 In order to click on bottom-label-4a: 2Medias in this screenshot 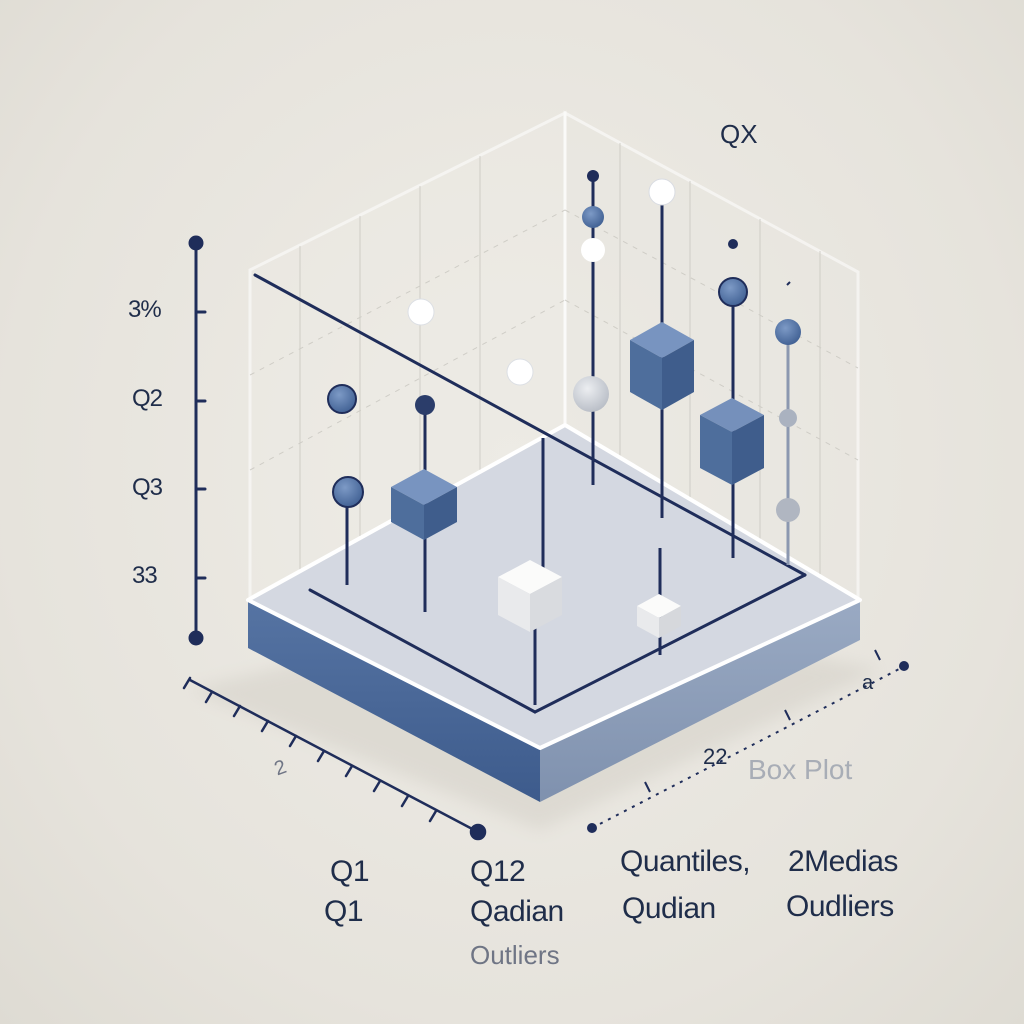, I will do `click(843, 861)`.